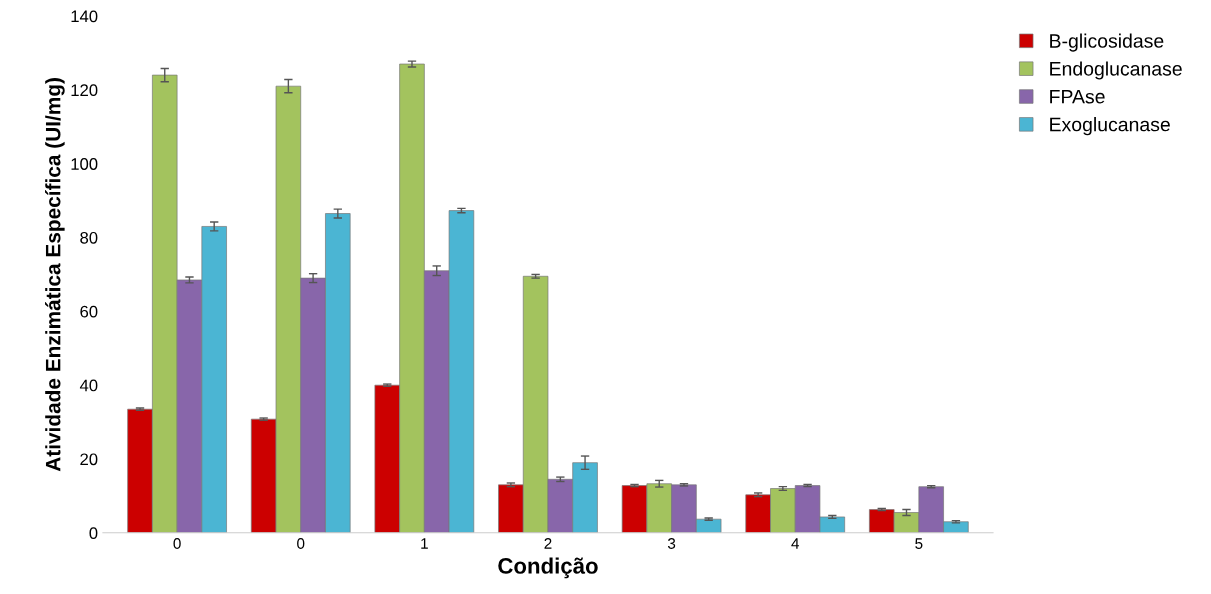  I want to click on x-tick-label: 2, so click(548, 543).